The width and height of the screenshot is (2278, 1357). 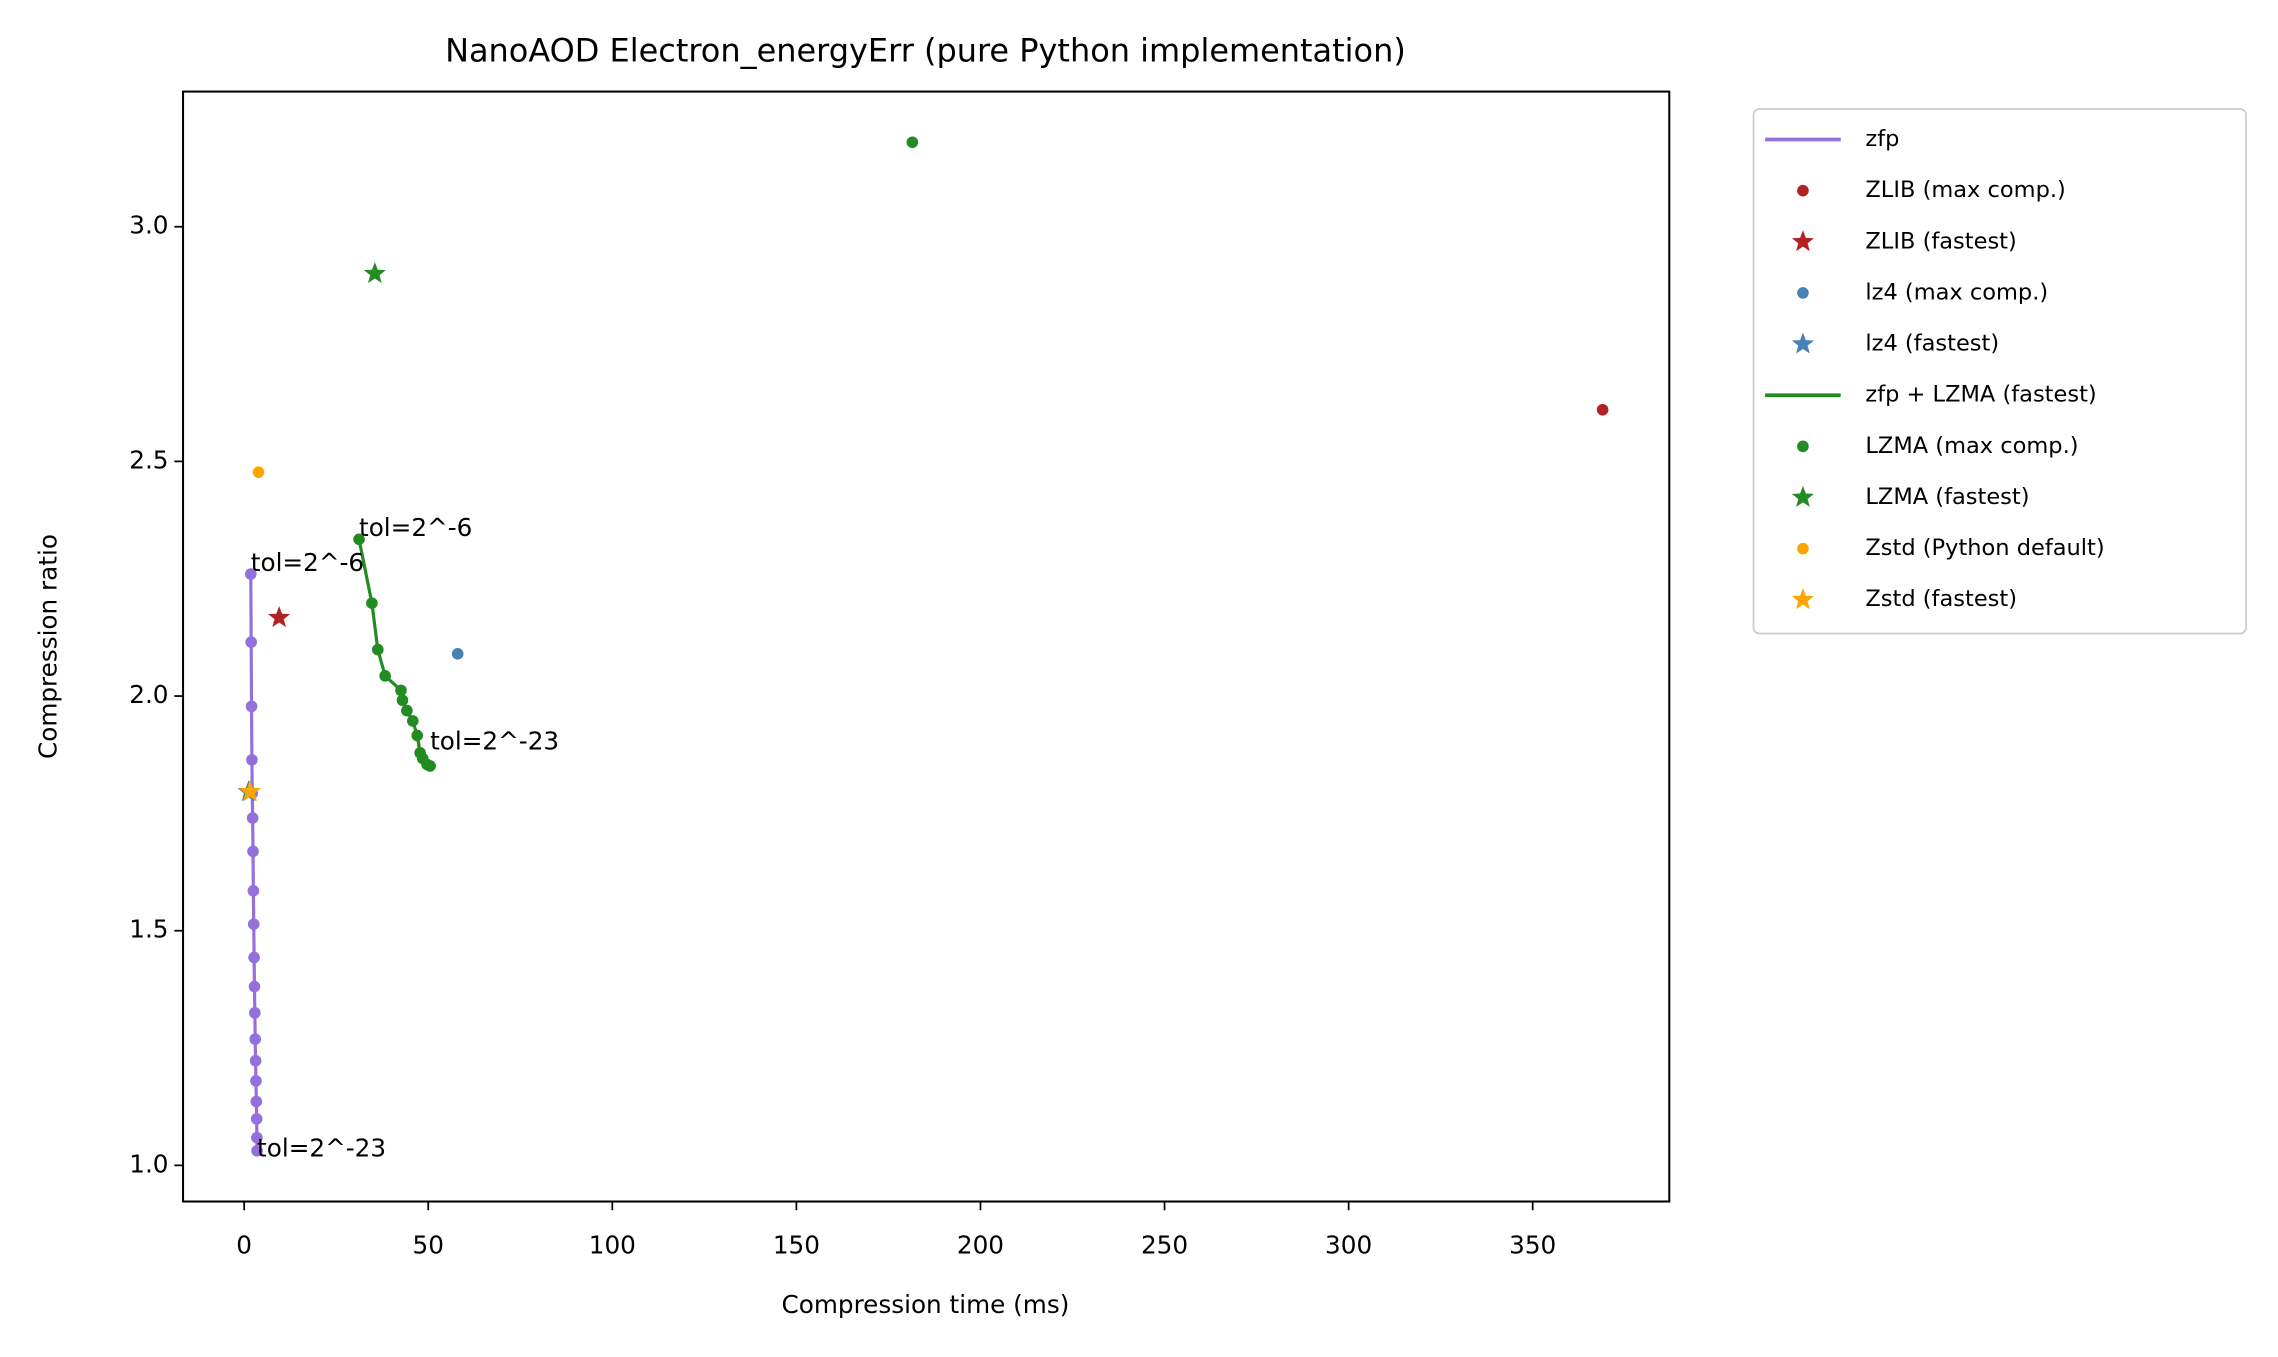 What do you see at coordinates (926, 1304) in the screenshot?
I see `x-axis-label: Compression time (ms)` at bounding box center [926, 1304].